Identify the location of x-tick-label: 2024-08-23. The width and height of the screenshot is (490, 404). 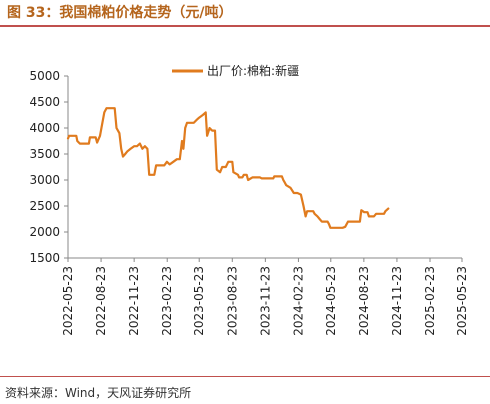
(364, 301).